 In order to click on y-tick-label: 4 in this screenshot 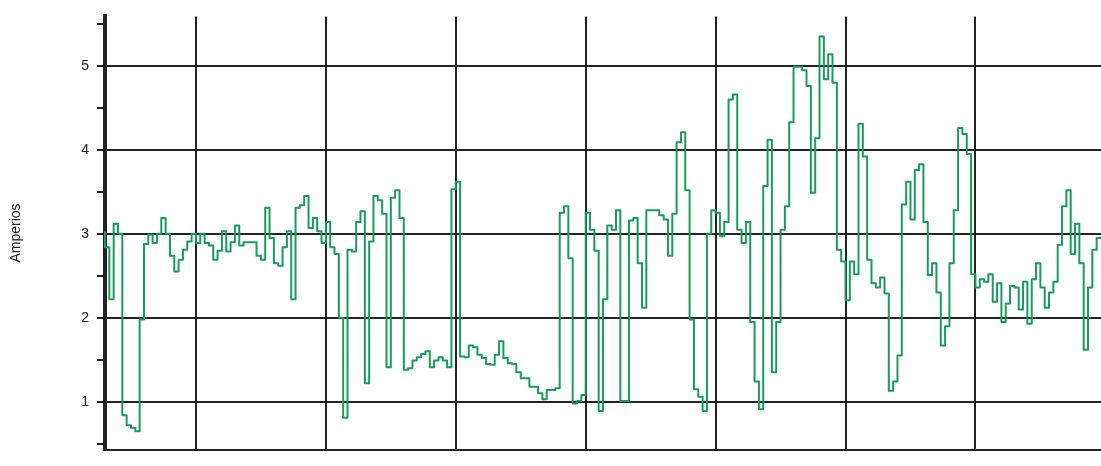, I will do `click(85, 148)`.